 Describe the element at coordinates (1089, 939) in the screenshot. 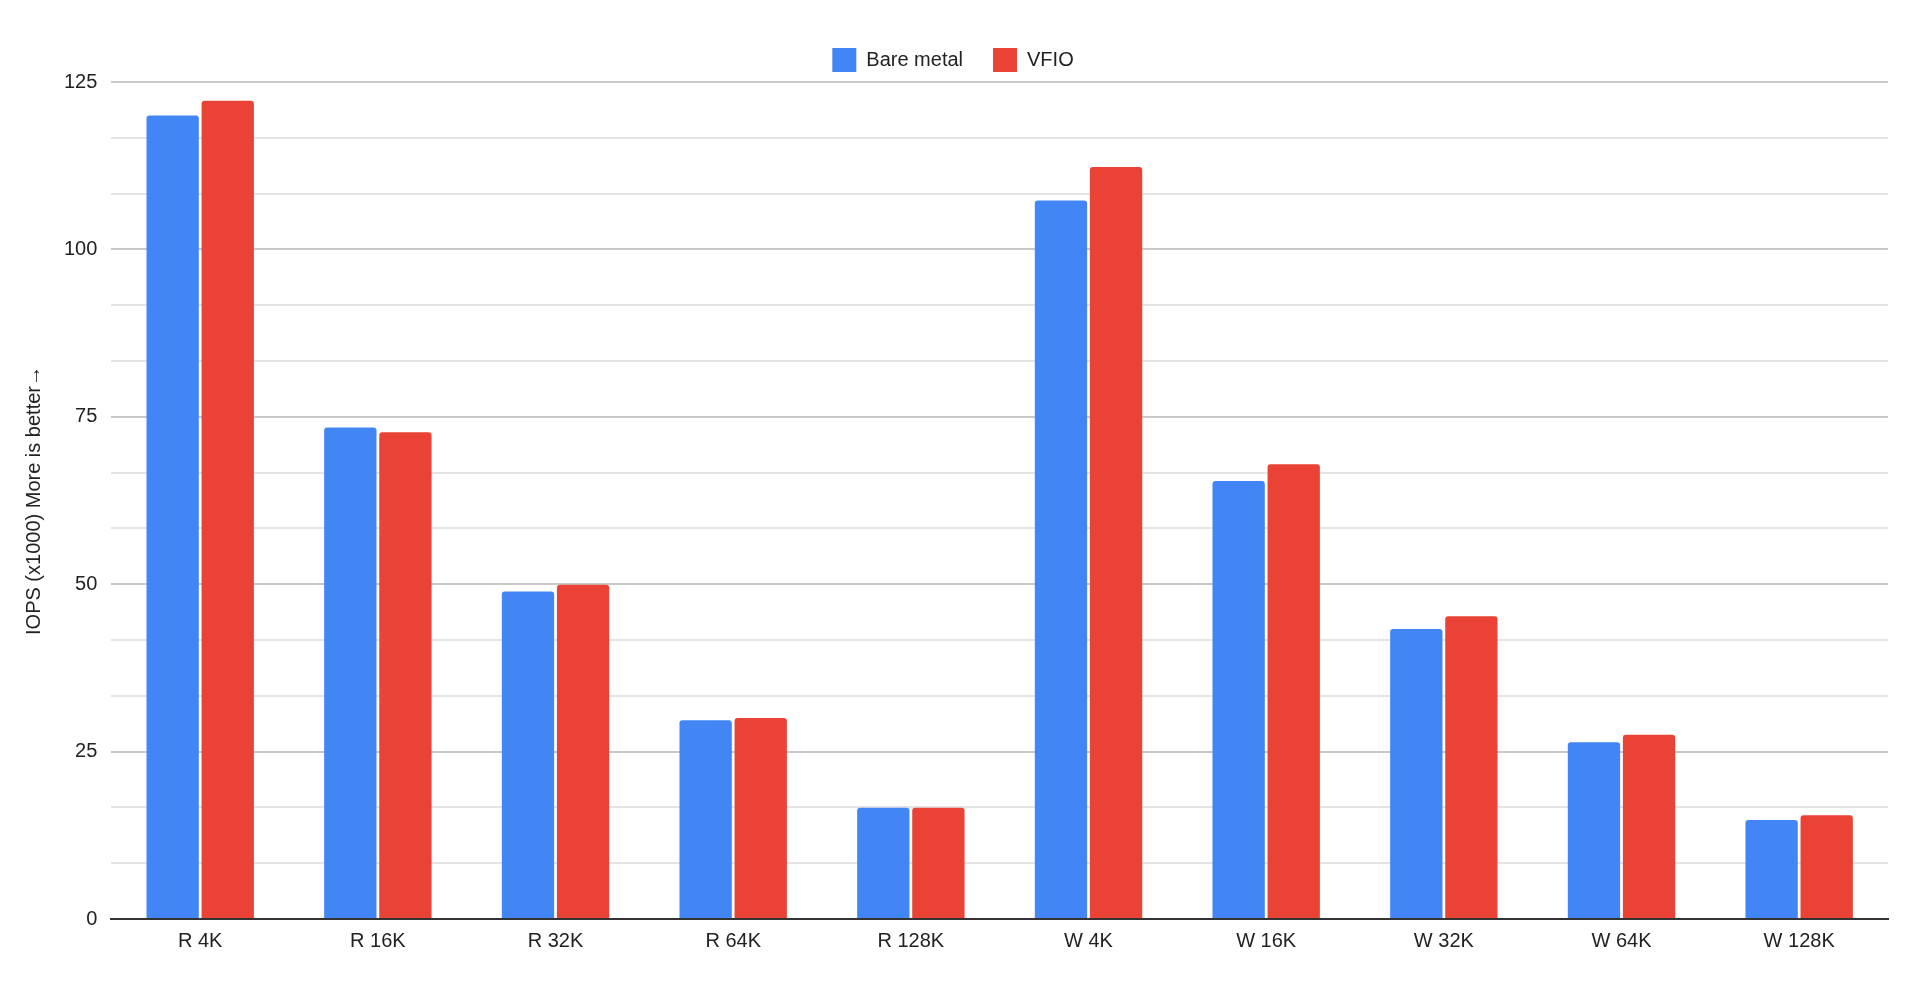

I see `x-tick-label: W 4K` at that location.